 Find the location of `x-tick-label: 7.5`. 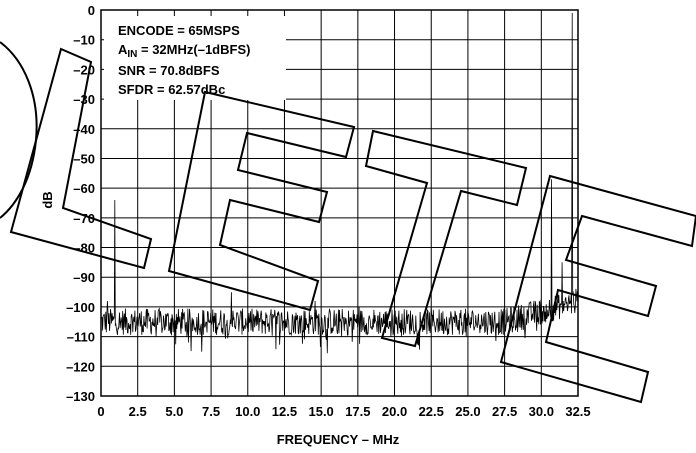

x-tick-label: 7.5 is located at coordinates (211, 411).